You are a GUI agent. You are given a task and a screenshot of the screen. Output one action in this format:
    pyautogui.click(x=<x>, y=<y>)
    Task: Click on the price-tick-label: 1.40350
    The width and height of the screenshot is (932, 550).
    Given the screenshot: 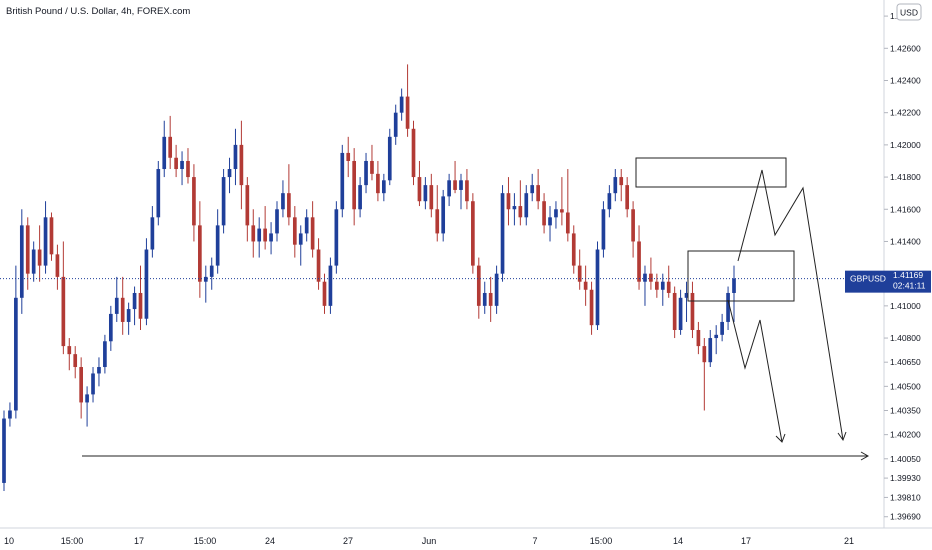 What is the action you would take?
    pyautogui.click(x=905, y=410)
    